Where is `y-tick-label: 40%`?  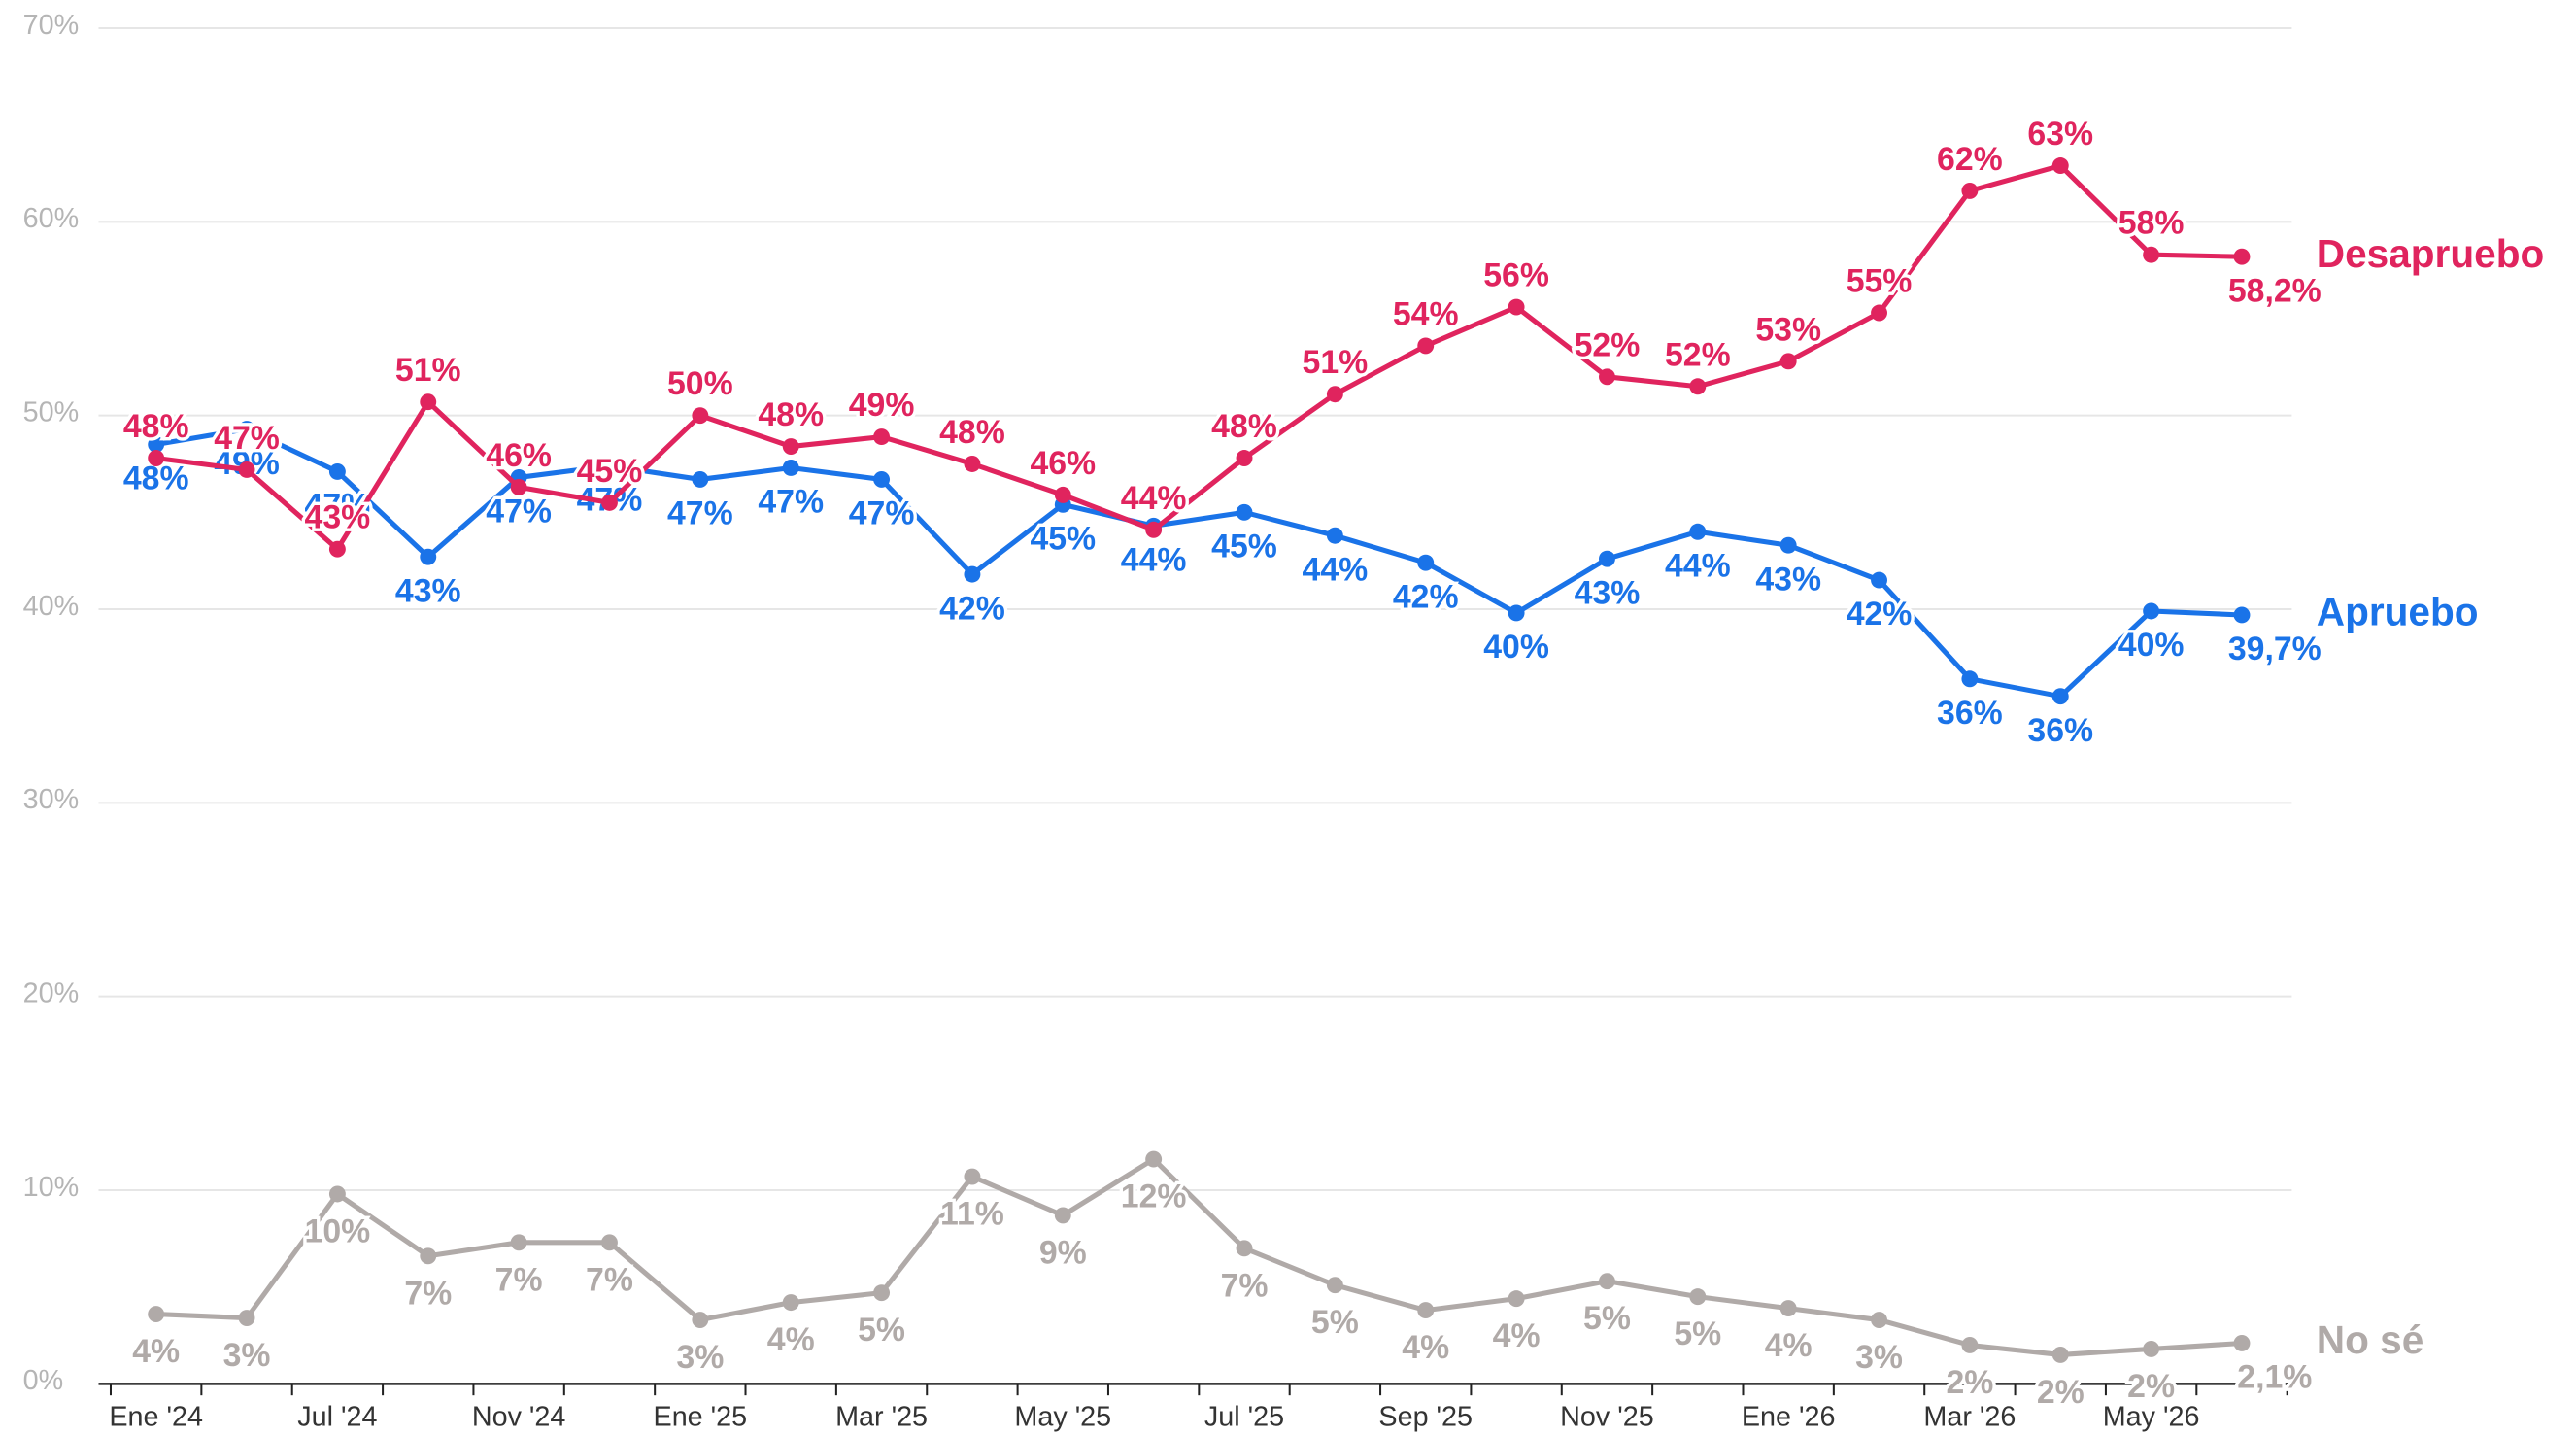
y-tick-label: 40% is located at coordinates (51, 606).